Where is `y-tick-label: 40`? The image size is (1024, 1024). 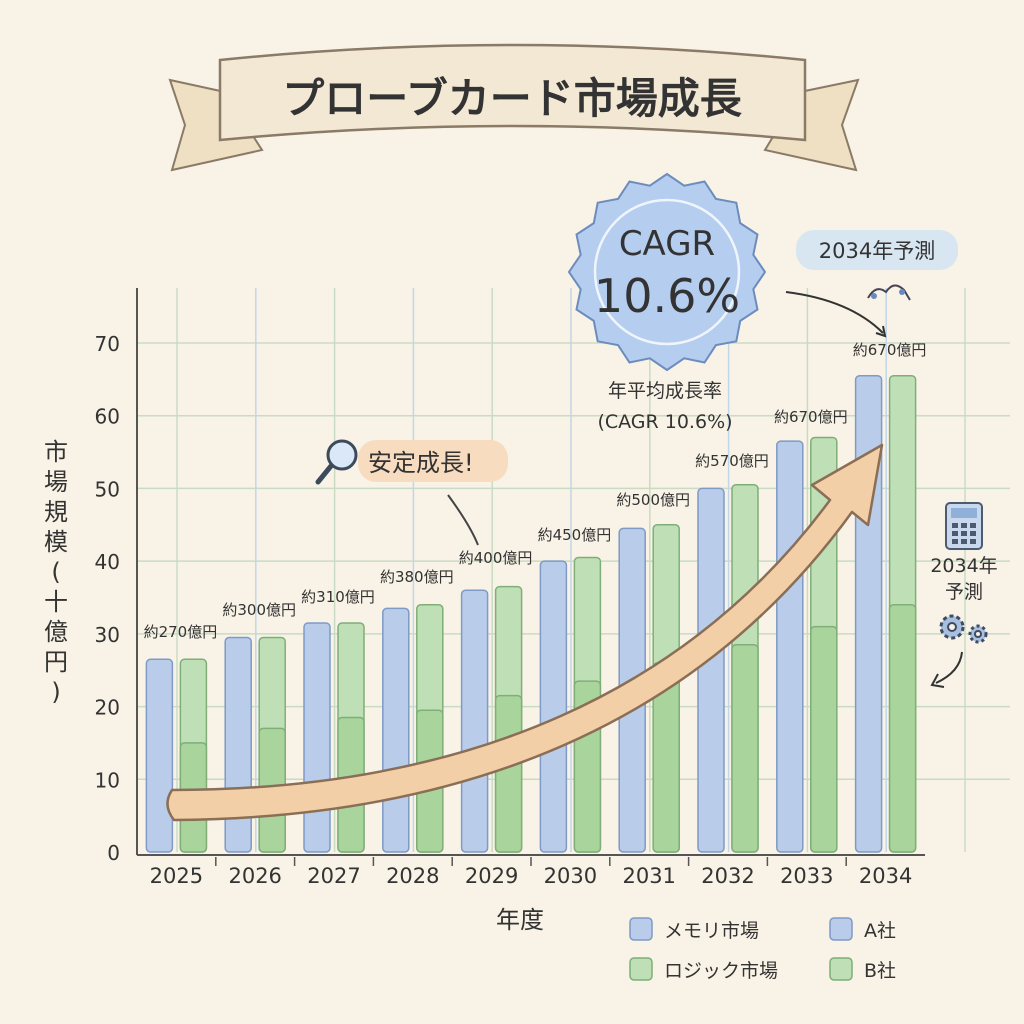
y-tick-label: 40 is located at coordinates (107, 562).